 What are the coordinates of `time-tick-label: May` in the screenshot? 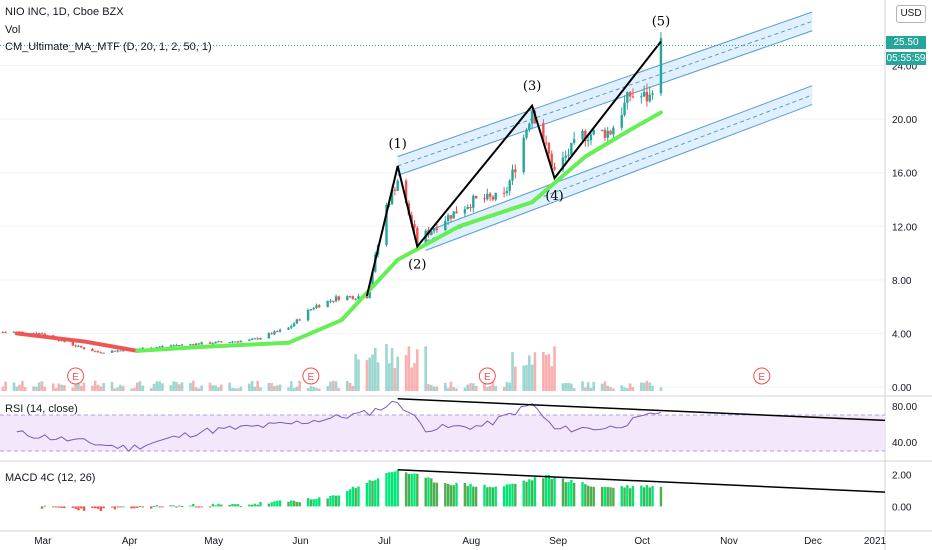 It's located at (213, 541).